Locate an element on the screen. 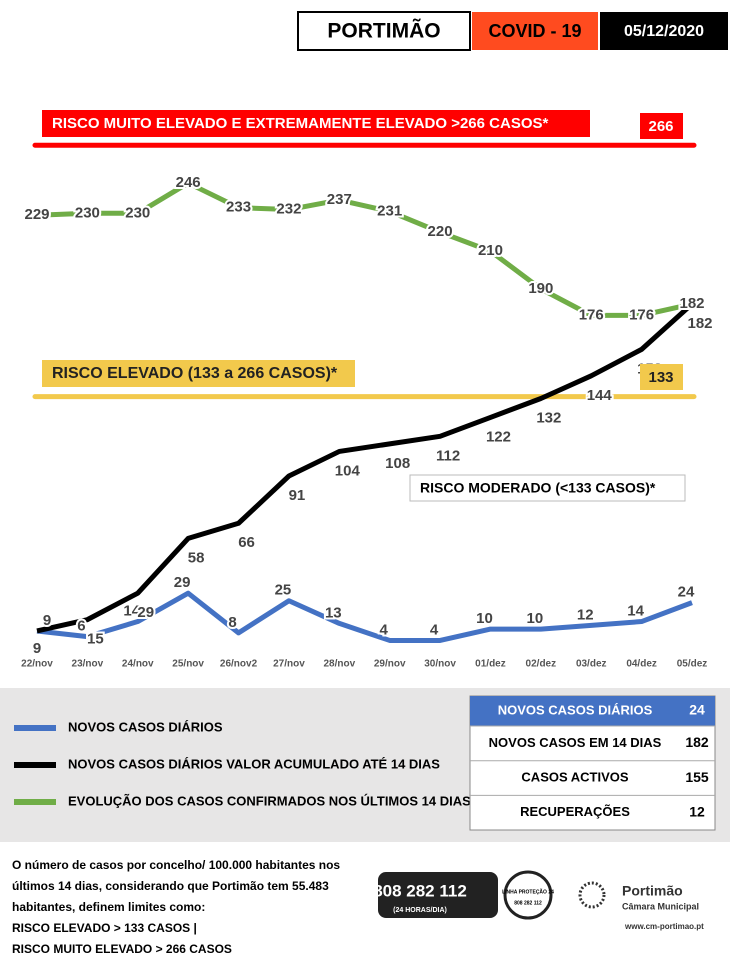  table-label: RECUPERAÇÕES is located at coordinates (575, 811).